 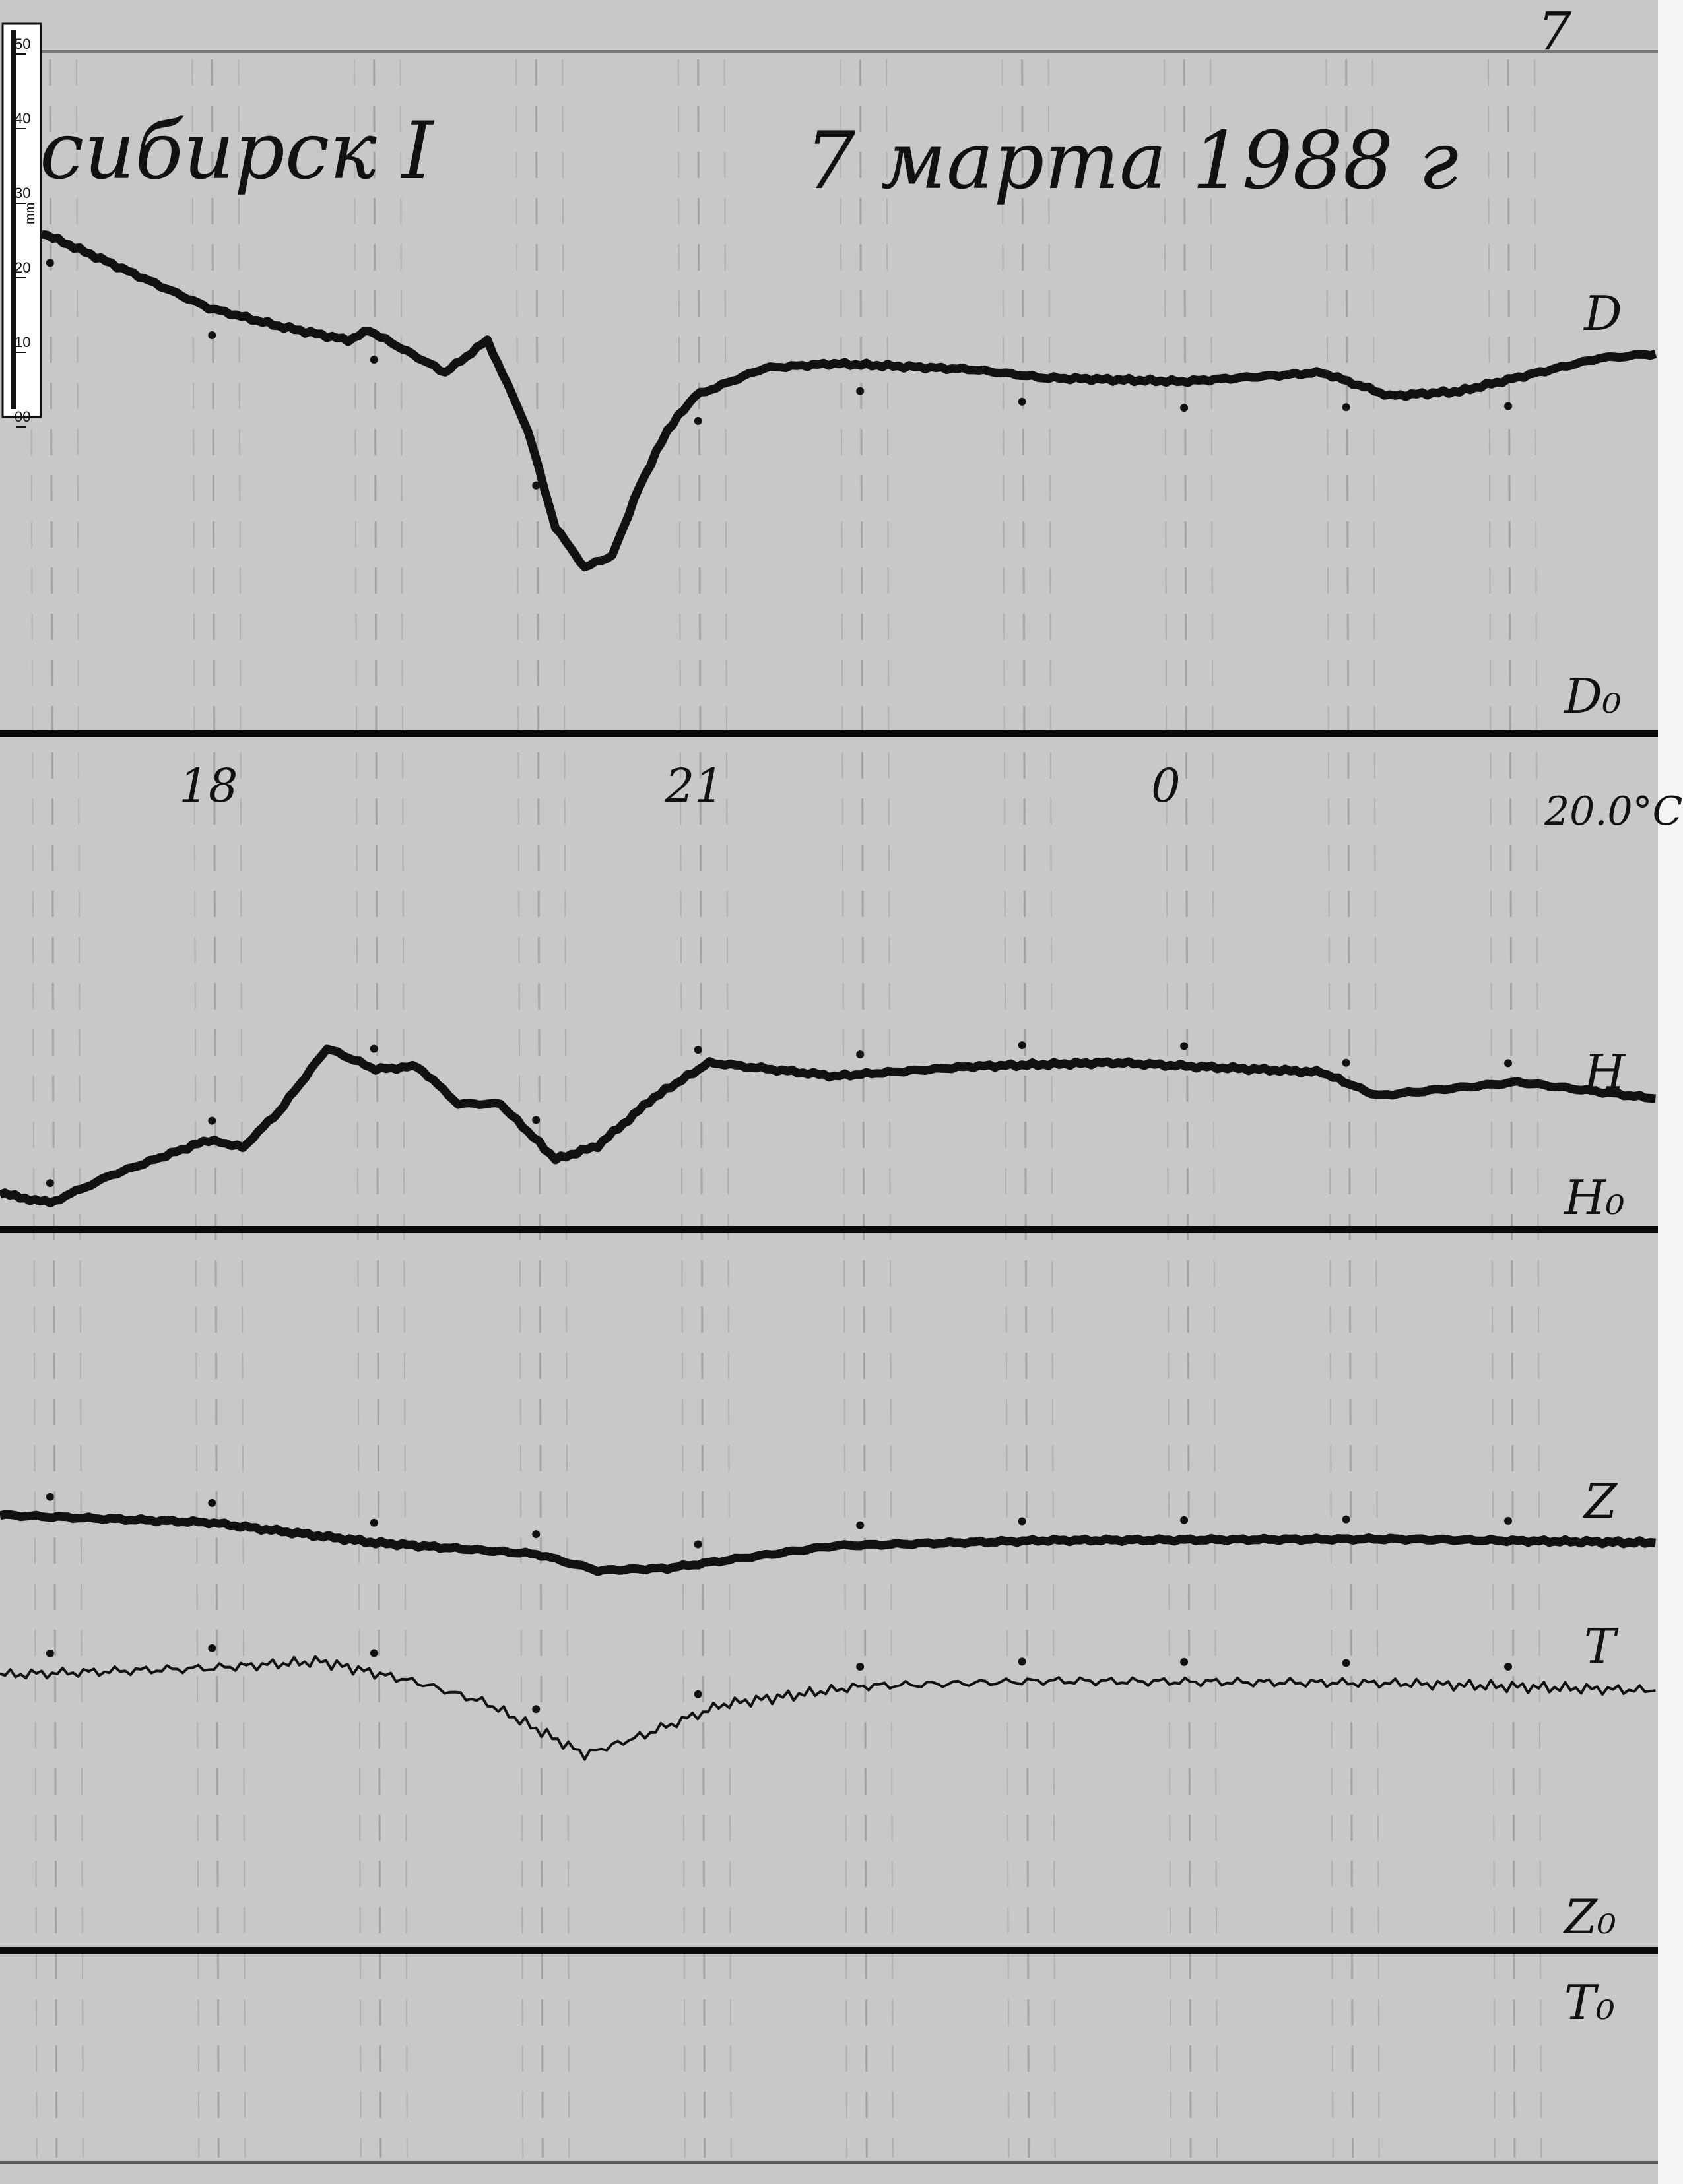 I want to click on ruler-tick-label: 10, so click(x=23, y=342).